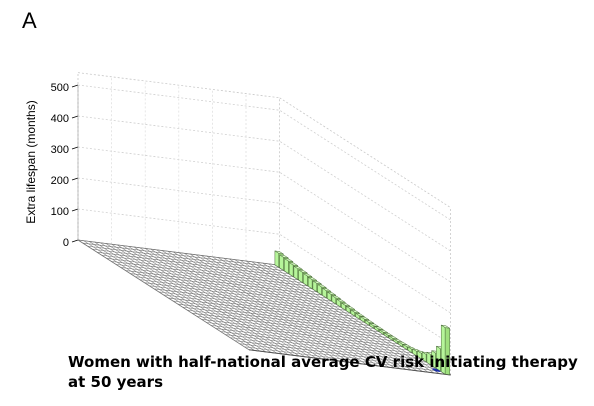  What do you see at coordinates (29, 20) in the screenshot?
I see `panel-label: A` at bounding box center [29, 20].